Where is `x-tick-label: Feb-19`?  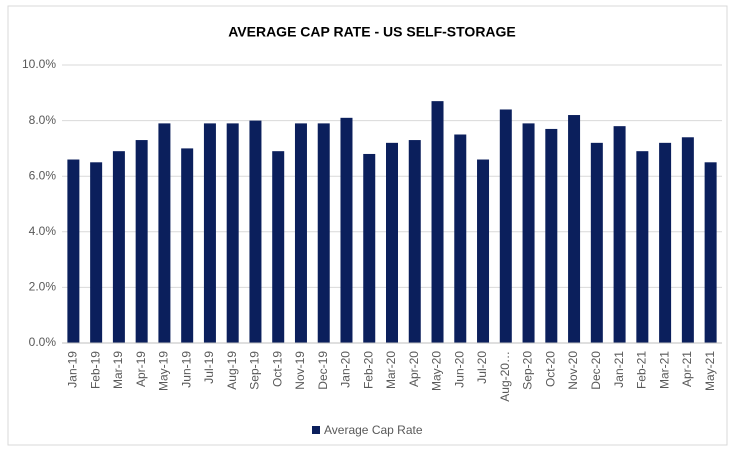 x-tick-label: Feb-19 is located at coordinates (95, 370).